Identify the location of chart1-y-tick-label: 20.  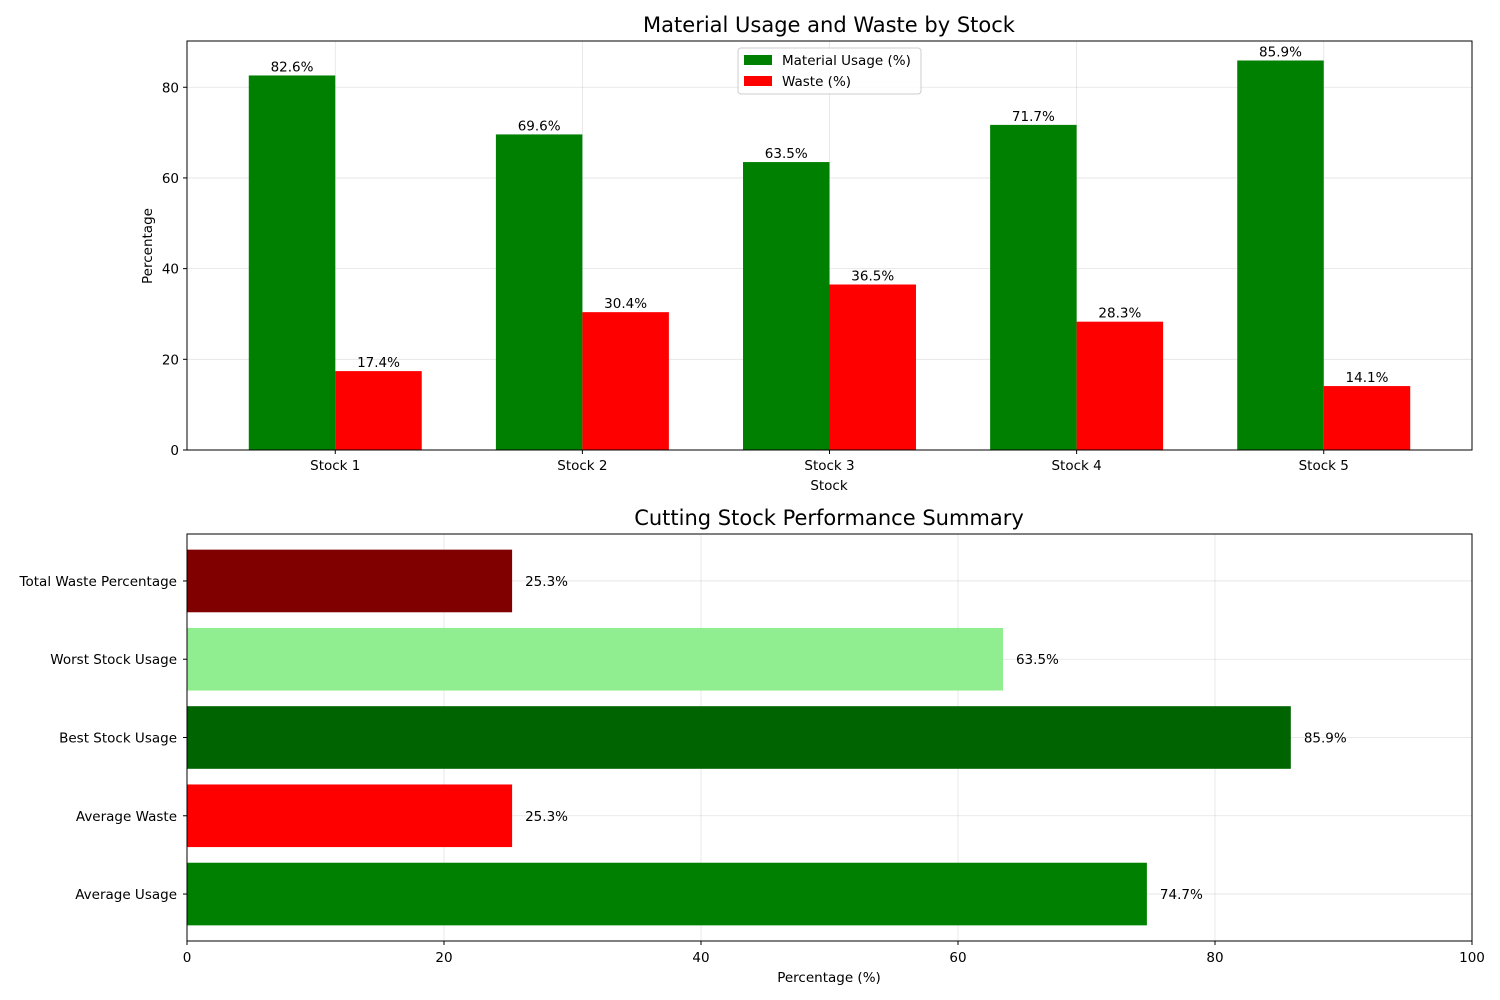
(170, 360).